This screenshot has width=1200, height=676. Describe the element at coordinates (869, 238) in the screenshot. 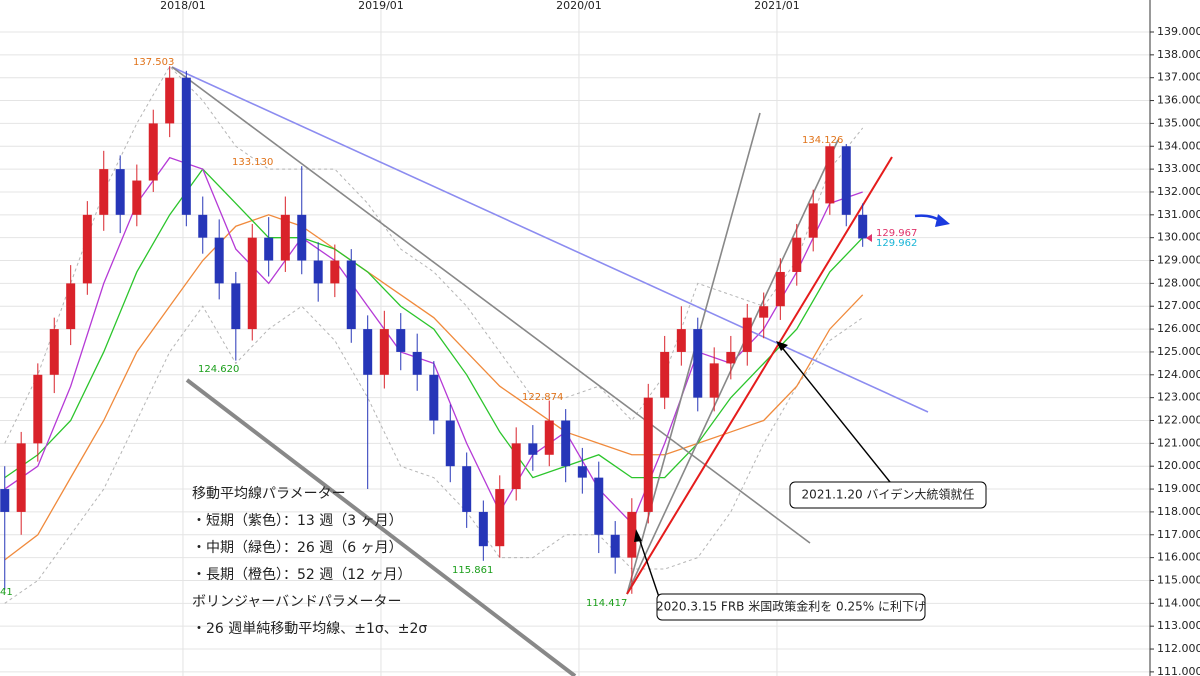

I see `last-price-marker` at that location.